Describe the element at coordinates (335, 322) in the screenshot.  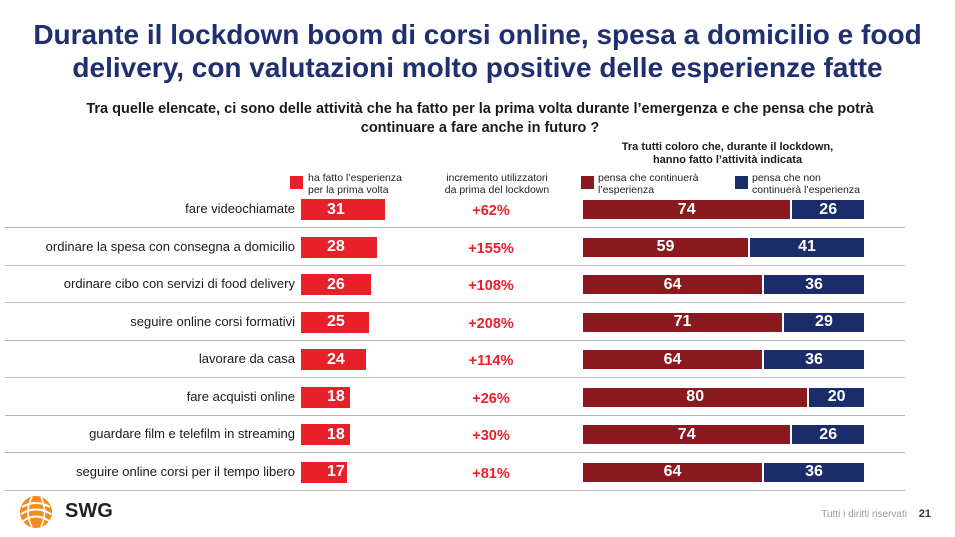
I see `bar-first-time: 25` at that location.